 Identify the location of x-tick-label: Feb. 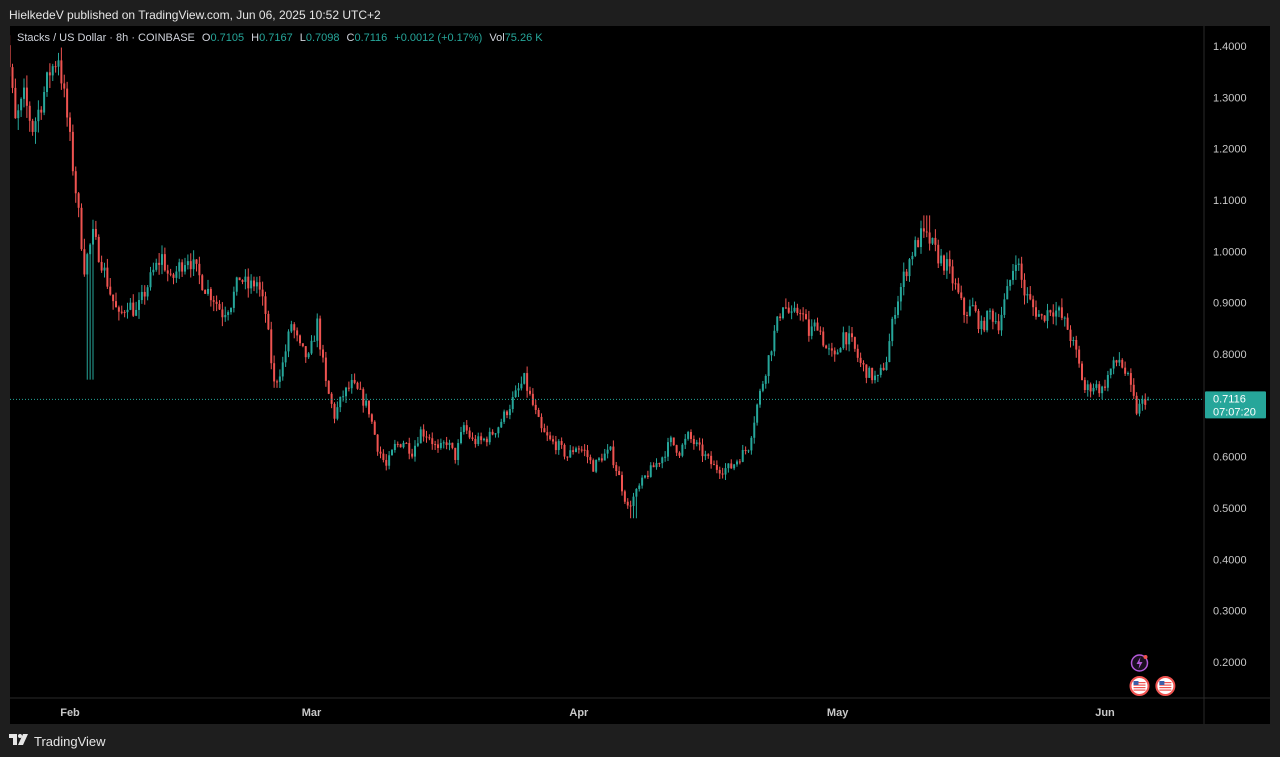
(70, 713).